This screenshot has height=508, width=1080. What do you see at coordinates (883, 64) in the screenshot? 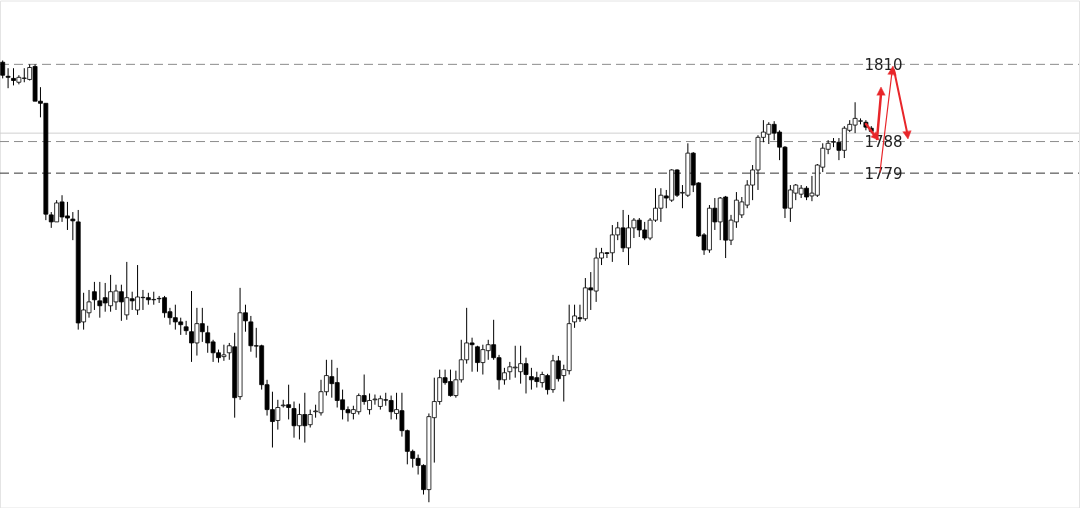
I see `y-tick-label: 1810` at bounding box center [883, 64].